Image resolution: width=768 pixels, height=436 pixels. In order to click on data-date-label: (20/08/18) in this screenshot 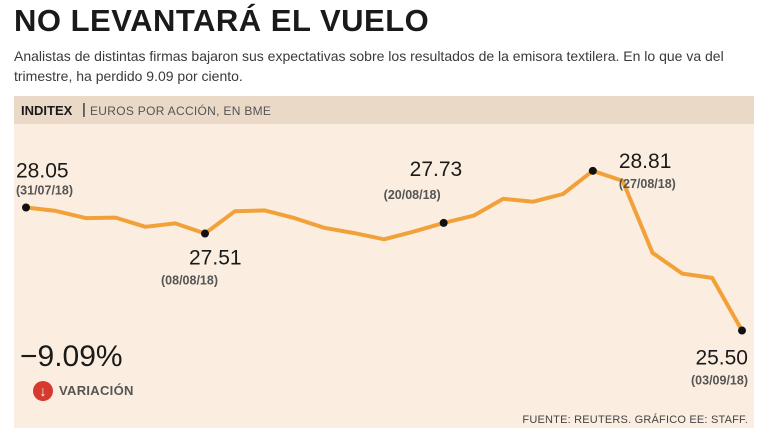, I will do `click(412, 195)`.